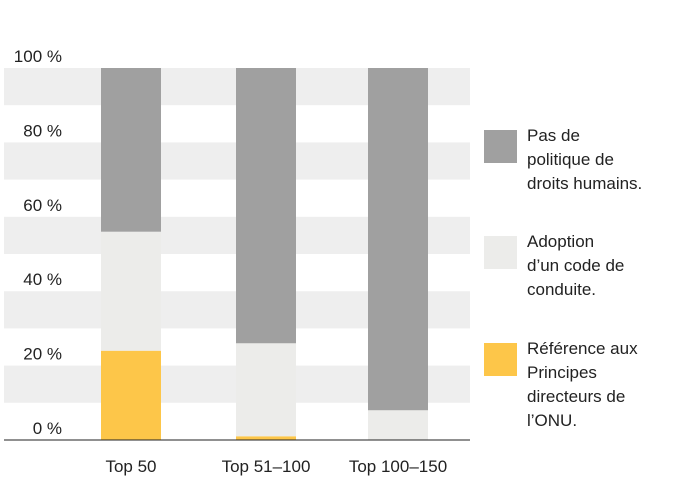 This screenshot has height=481, width=676. I want to click on x-axis-categories: Top 50 Top 51–100 Top 100–150, so click(276, 466).